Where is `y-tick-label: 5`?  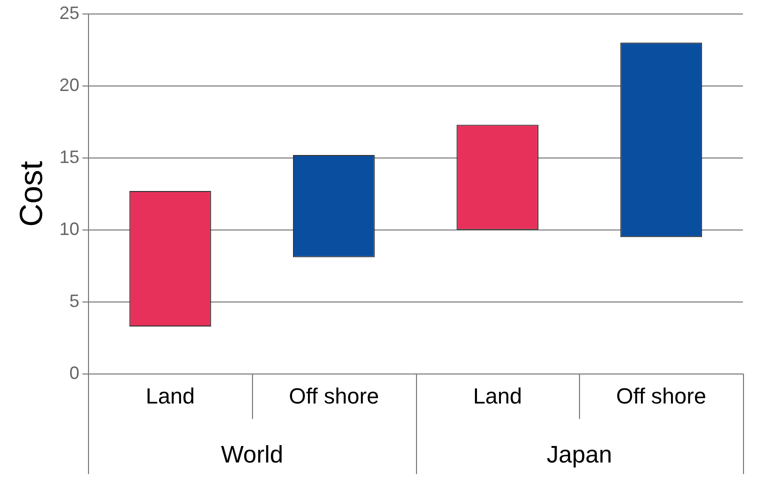 y-tick-label: 5 is located at coordinates (74, 300).